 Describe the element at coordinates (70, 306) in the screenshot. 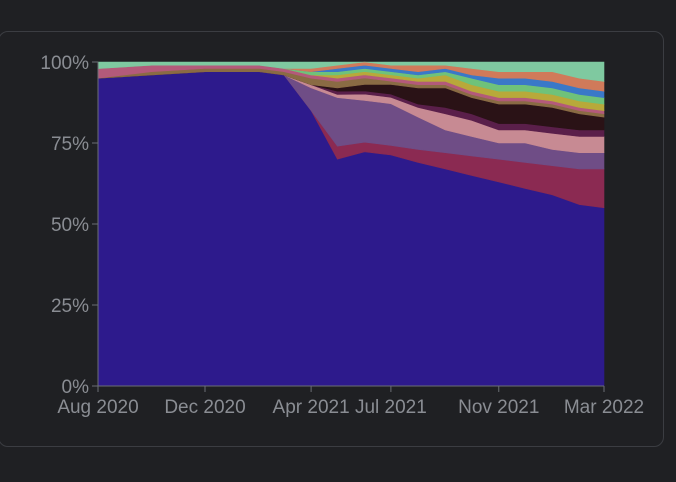

I see `y-tick-label: 25%` at that location.